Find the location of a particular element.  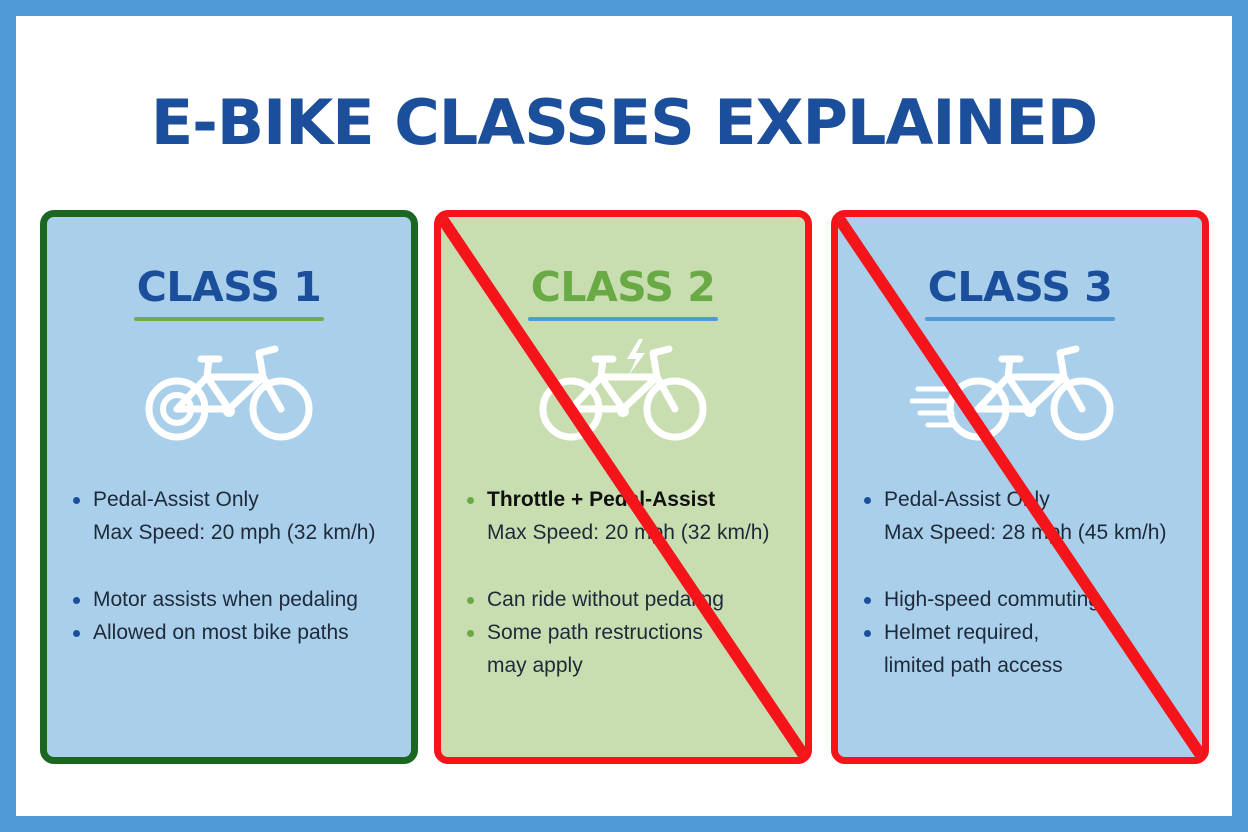

page-title: E-BIKE CLASSES EXPLAINED is located at coordinates (624, 122).